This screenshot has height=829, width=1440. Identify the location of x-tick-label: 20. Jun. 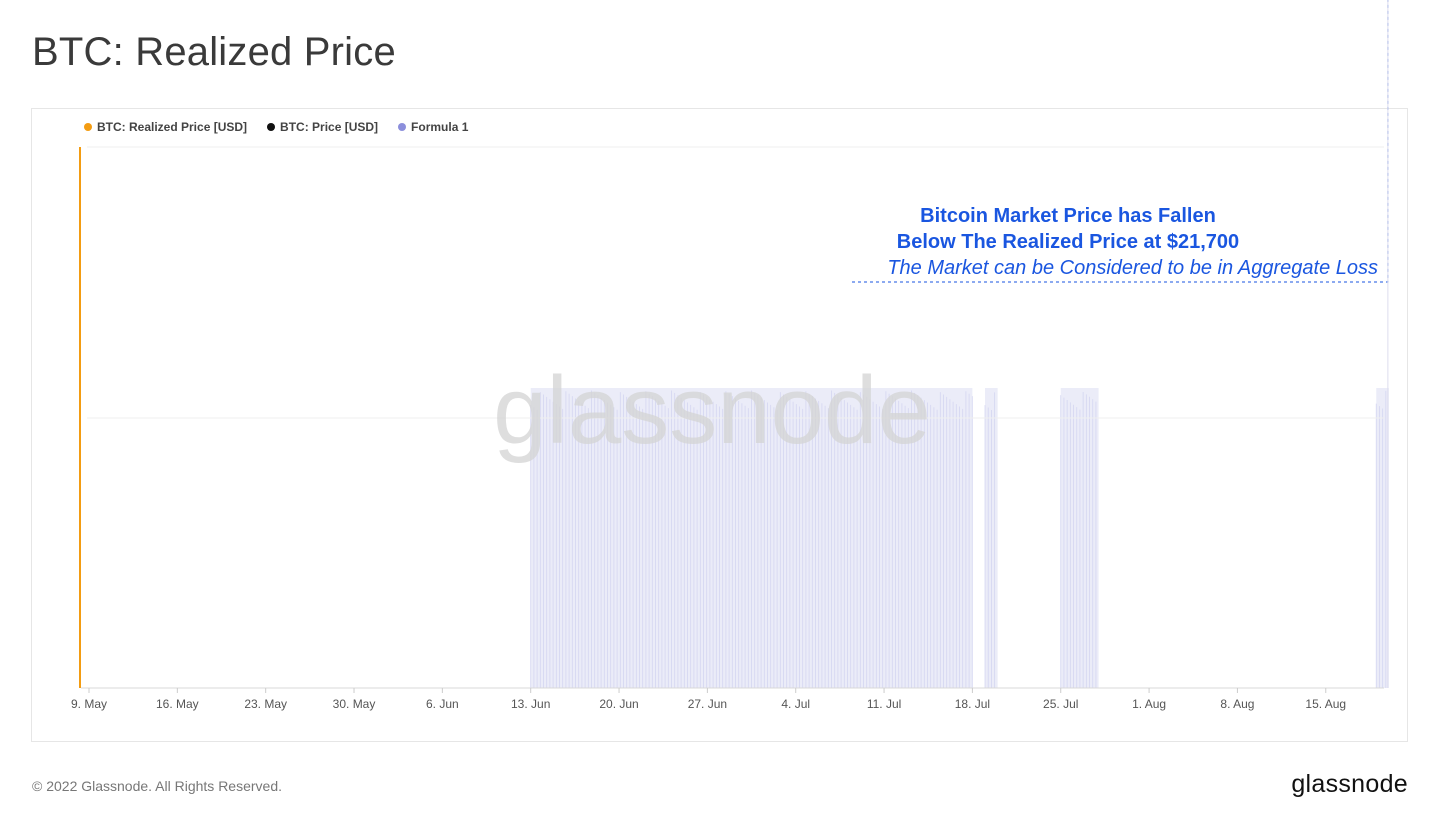
(618, 704).